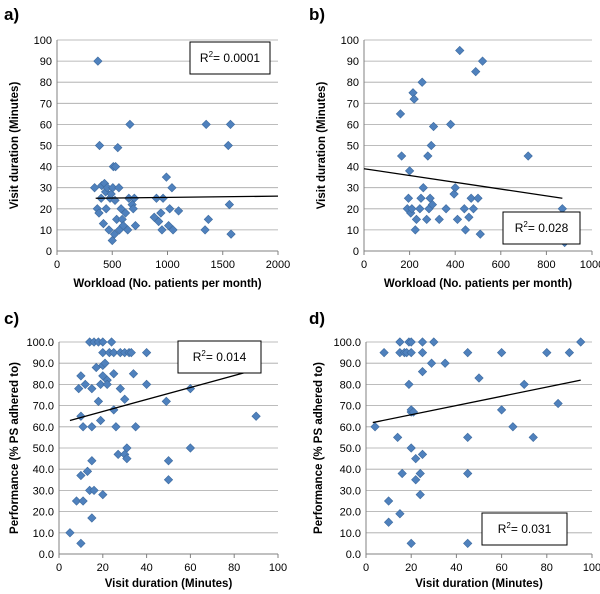 This screenshot has width=600, height=594. What do you see at coordinates (169, 584) in the screenshot?
I see `x-axis-title: Visit duration (Minutes)` at bounding box center [169, 584].